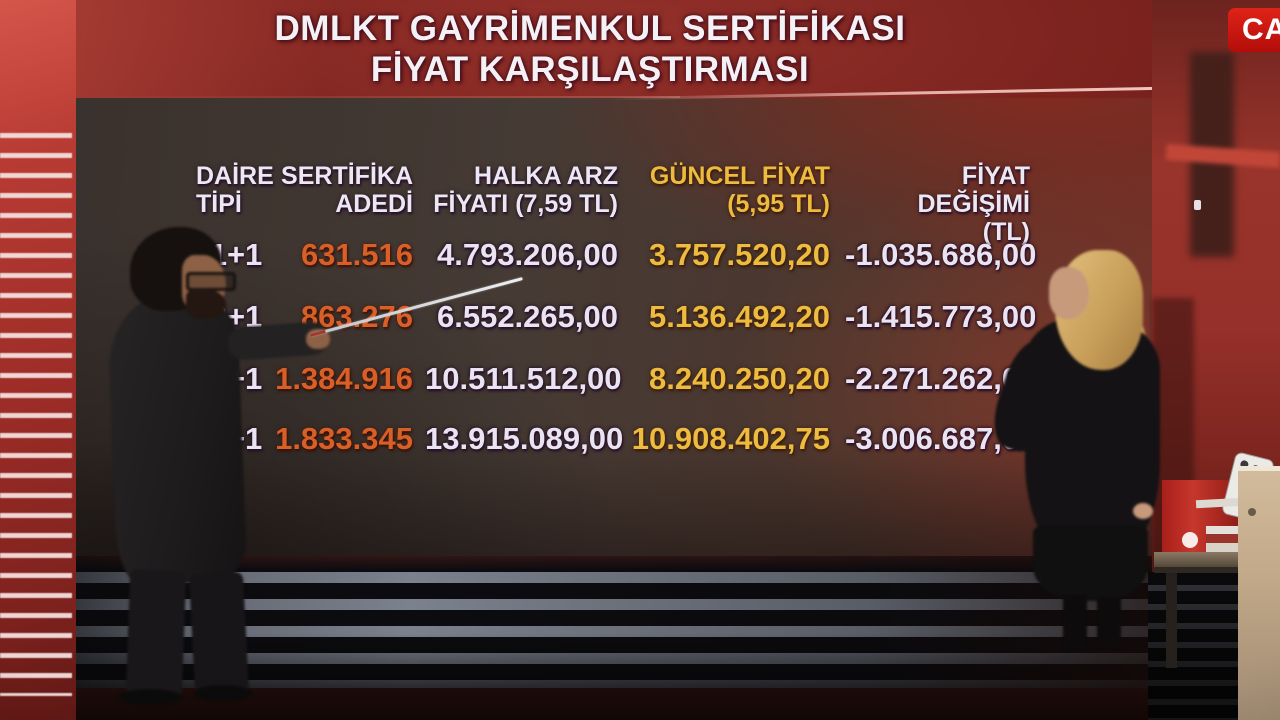 This screenshot has width=1280, height=720. Describe the element at coordinates (1143, 511) in the screenshot. I see `presenter-female-hand` at that location.